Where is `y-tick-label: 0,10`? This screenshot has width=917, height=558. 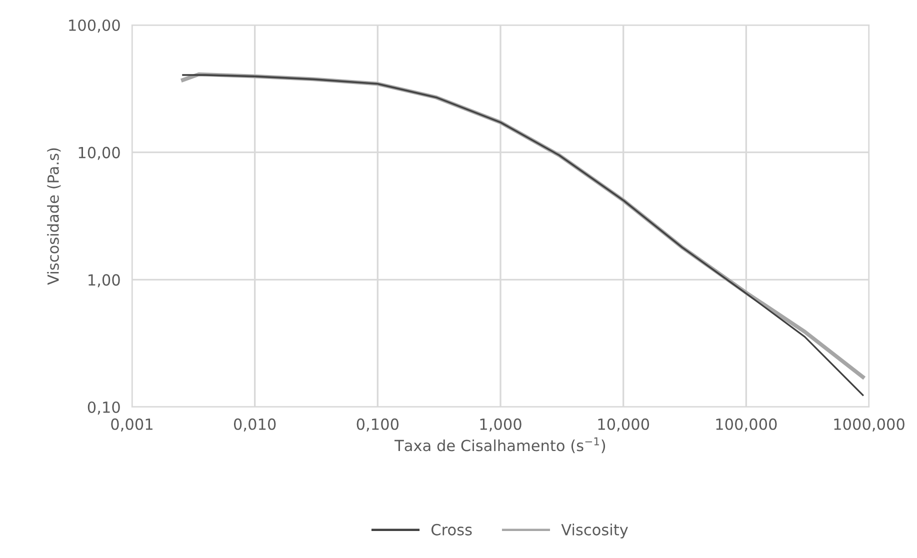 y-tick-label: 0,10 is located at coordinates (104, 408).